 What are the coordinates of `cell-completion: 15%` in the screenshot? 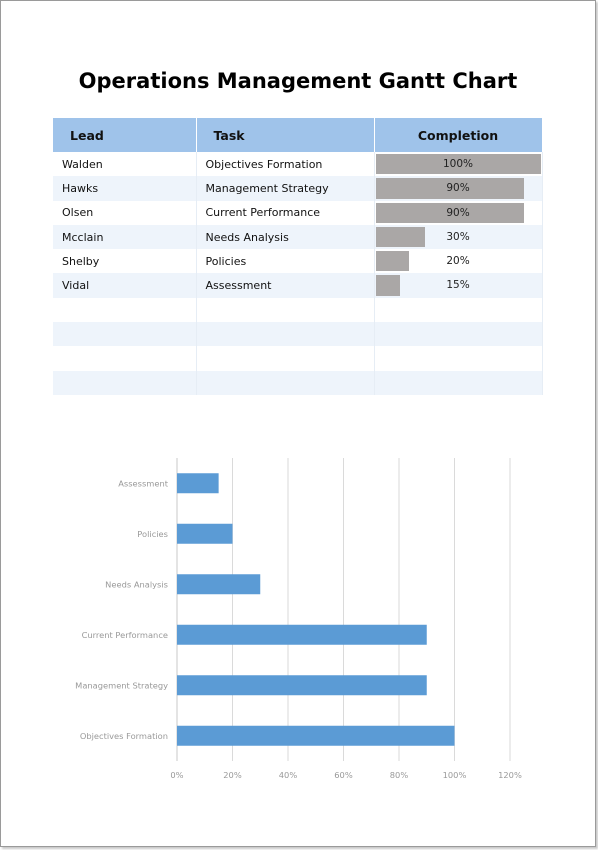 It's located at (458, 285).